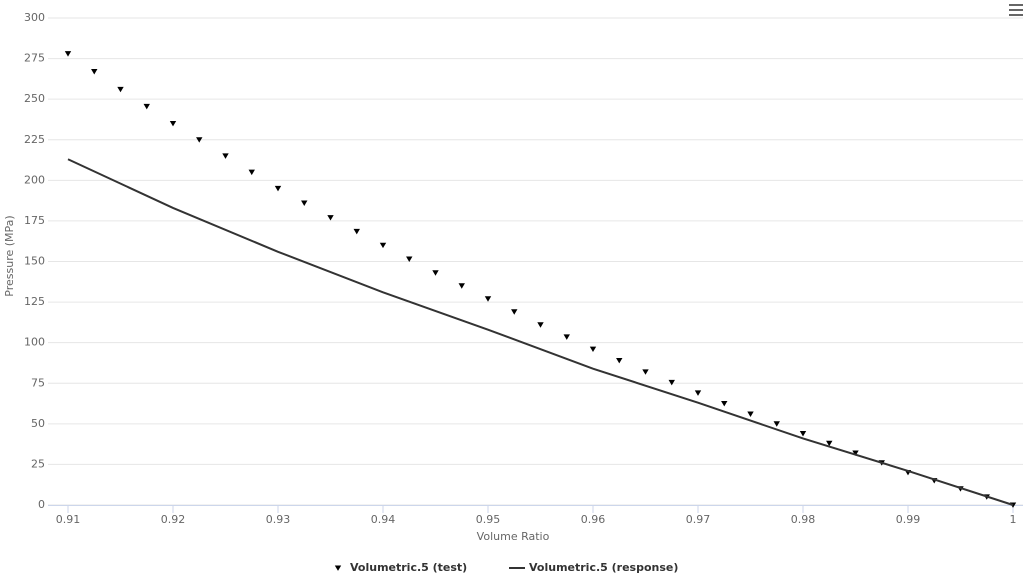 The width and height of the screenshot is (1024, 588). I want to click on legend-item: Volumetric.5 (test), so click(400, 567).